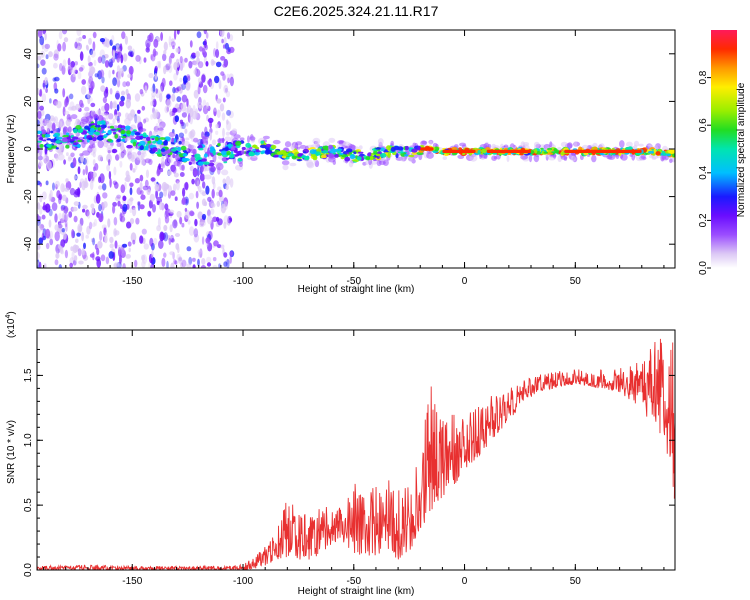 The width and height of the screenshot is (750, 600). I want to click on colorbar-tick-label: 0.6, so click(703, 125).